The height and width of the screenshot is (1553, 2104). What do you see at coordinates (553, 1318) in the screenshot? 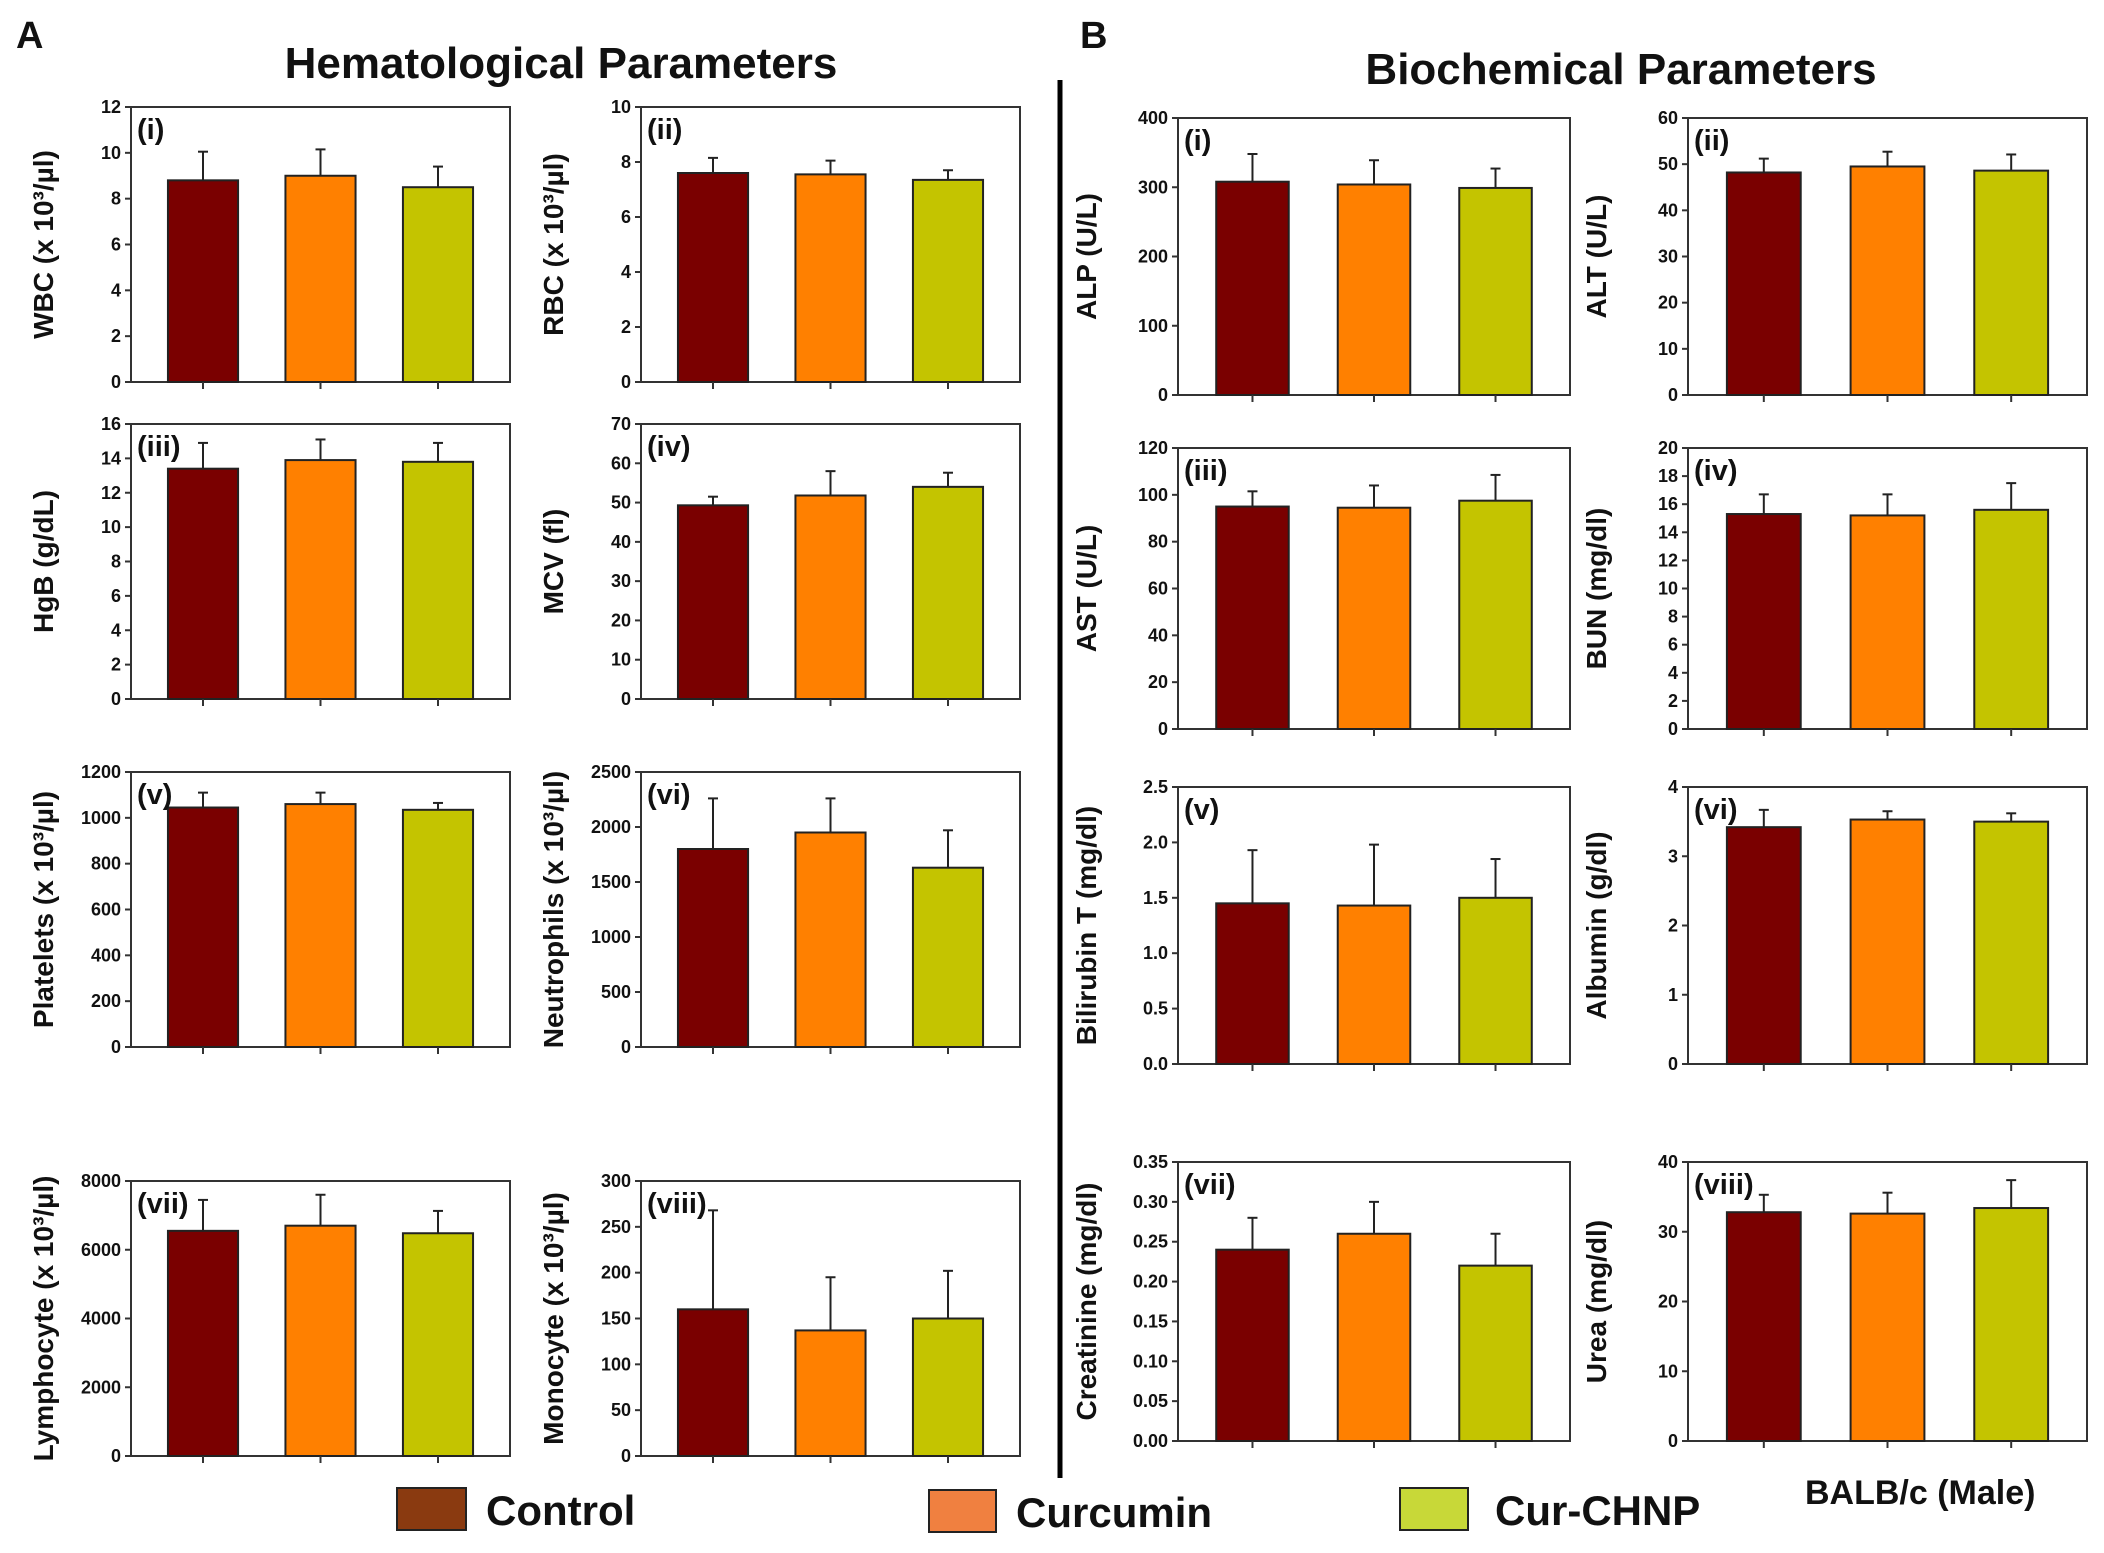
I see `y-axis-label: Monocyte (x 10³/µl)` at bounding box center [553, 1318].